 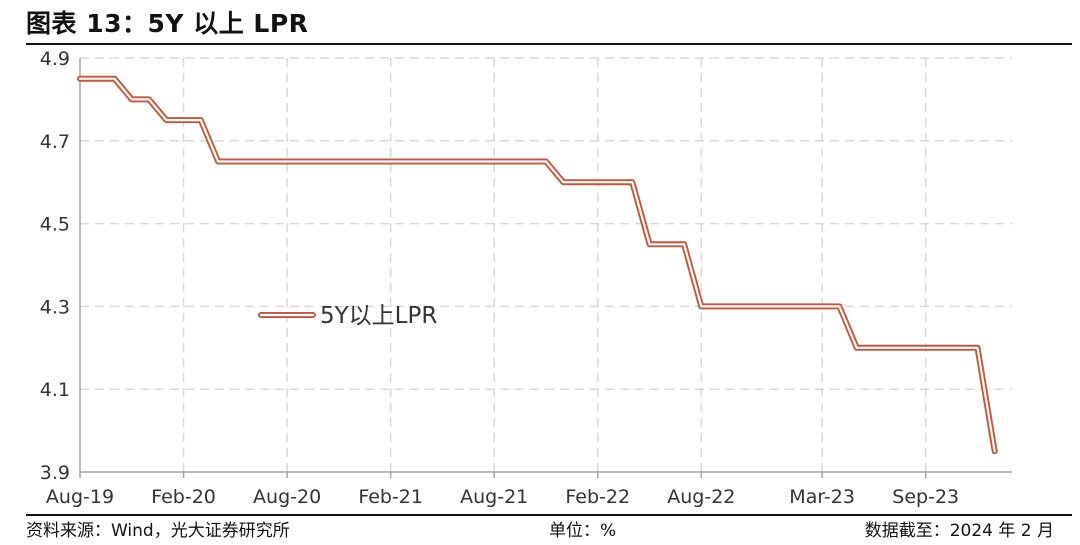 What do you see at coordinates (822, 497) in the screenshot?
I see `x-tick-label: Mar-23` at bounding box center [822, 497].